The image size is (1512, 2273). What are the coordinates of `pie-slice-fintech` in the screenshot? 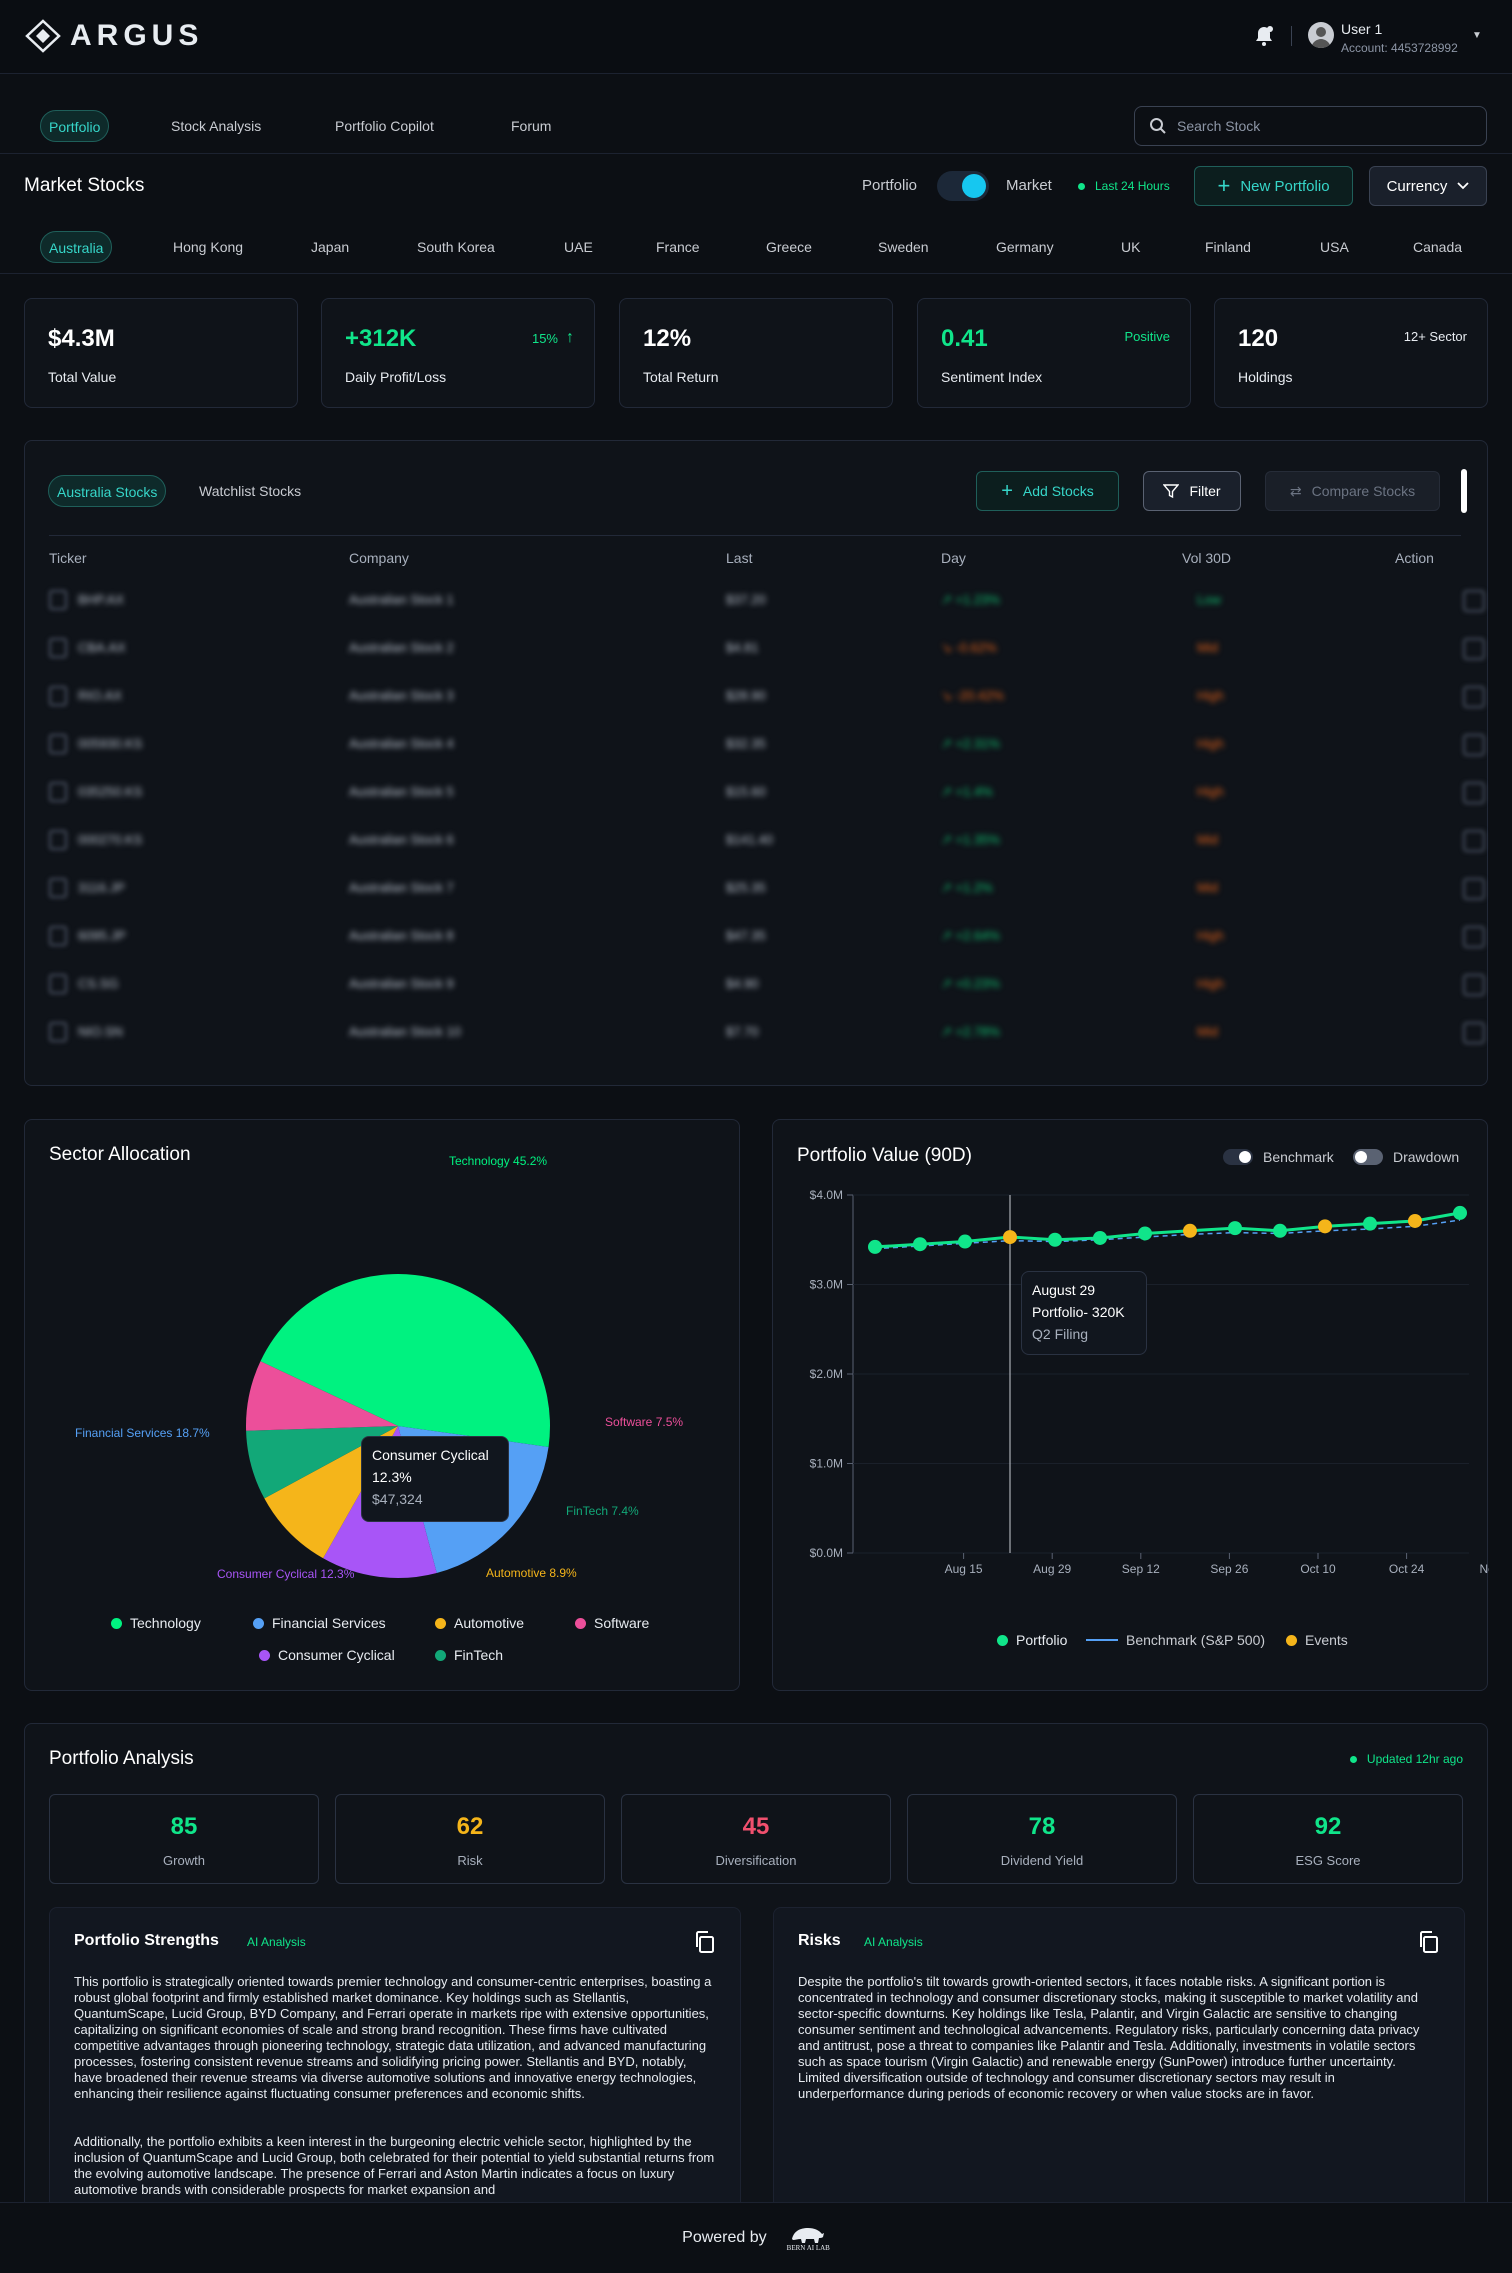 It's located at (322, 1462).